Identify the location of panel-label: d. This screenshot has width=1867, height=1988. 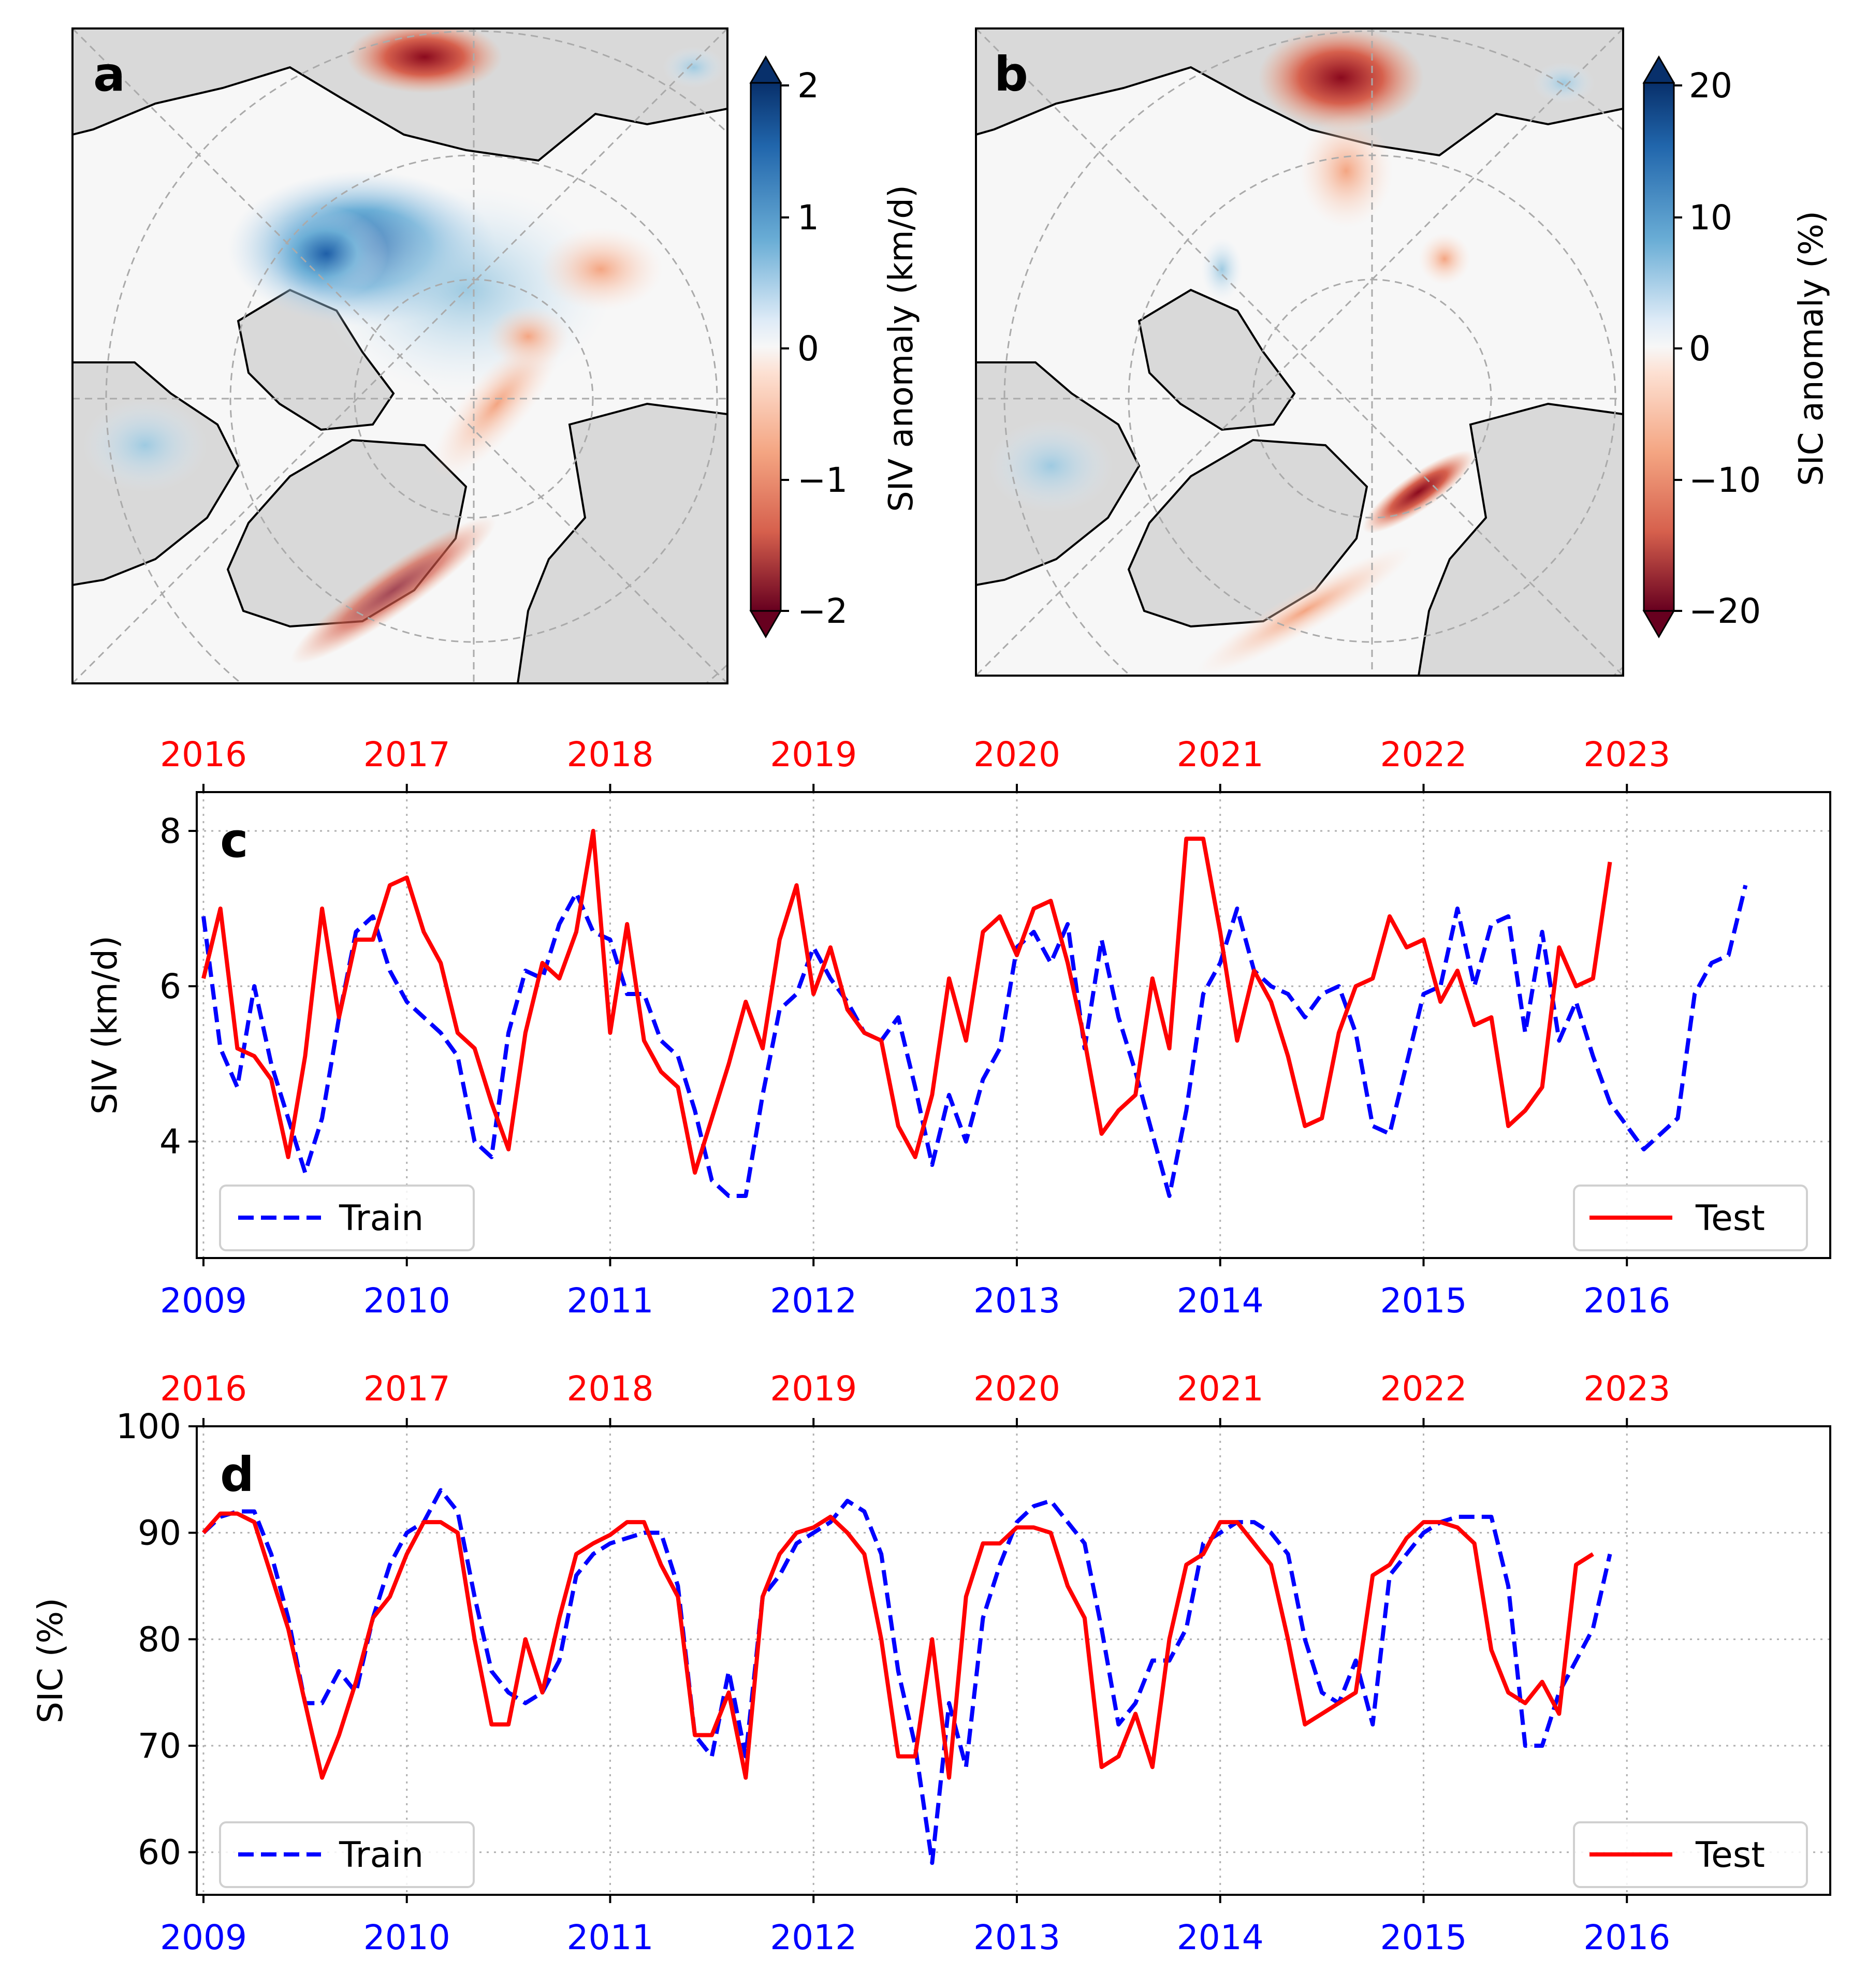
(237, 1474).